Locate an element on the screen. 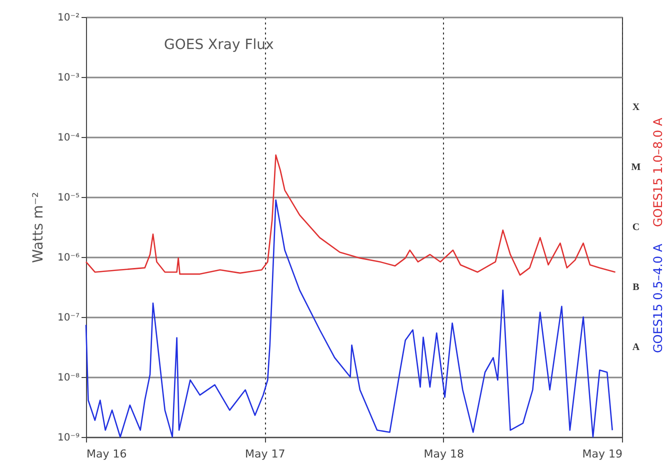  x-tick-label: May 17 is located at coordinates (265, 454).